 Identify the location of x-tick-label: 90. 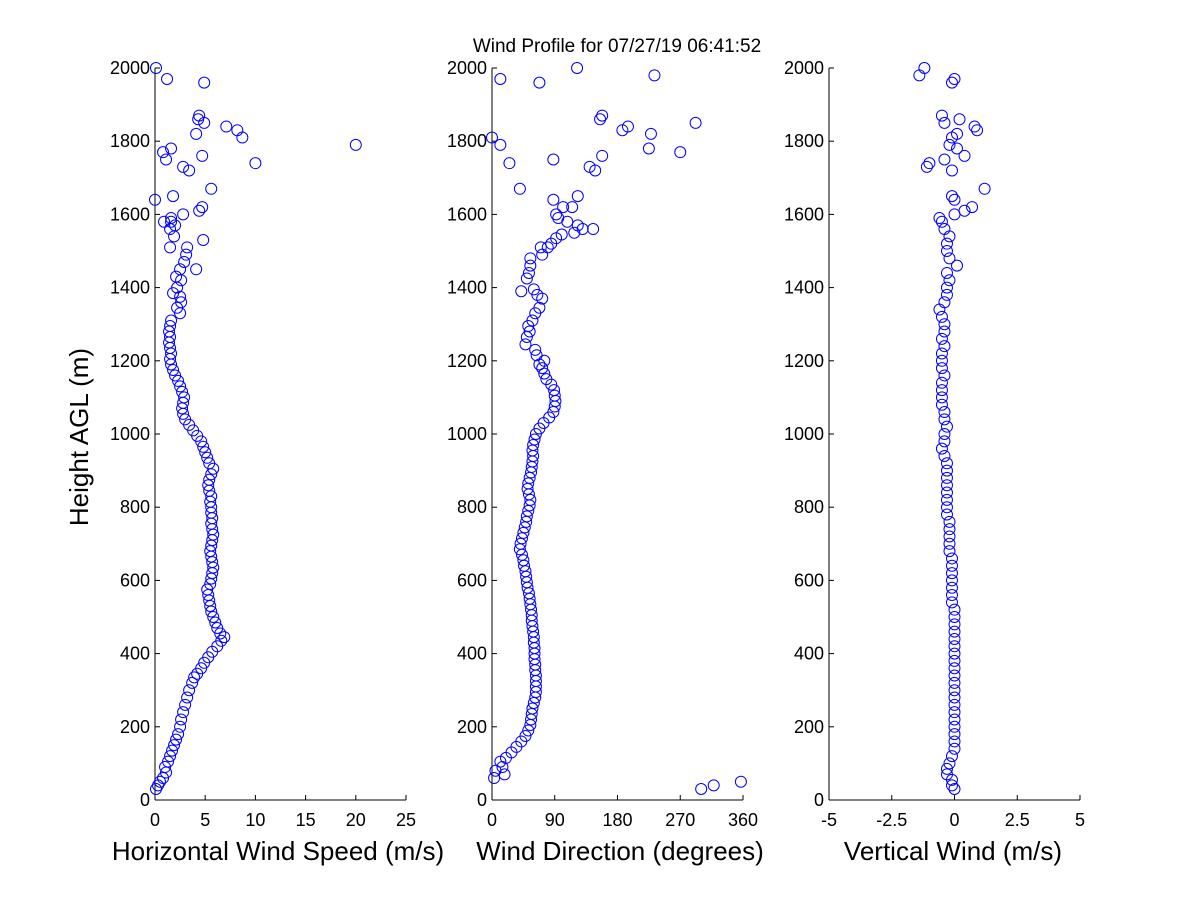
(555, 820).